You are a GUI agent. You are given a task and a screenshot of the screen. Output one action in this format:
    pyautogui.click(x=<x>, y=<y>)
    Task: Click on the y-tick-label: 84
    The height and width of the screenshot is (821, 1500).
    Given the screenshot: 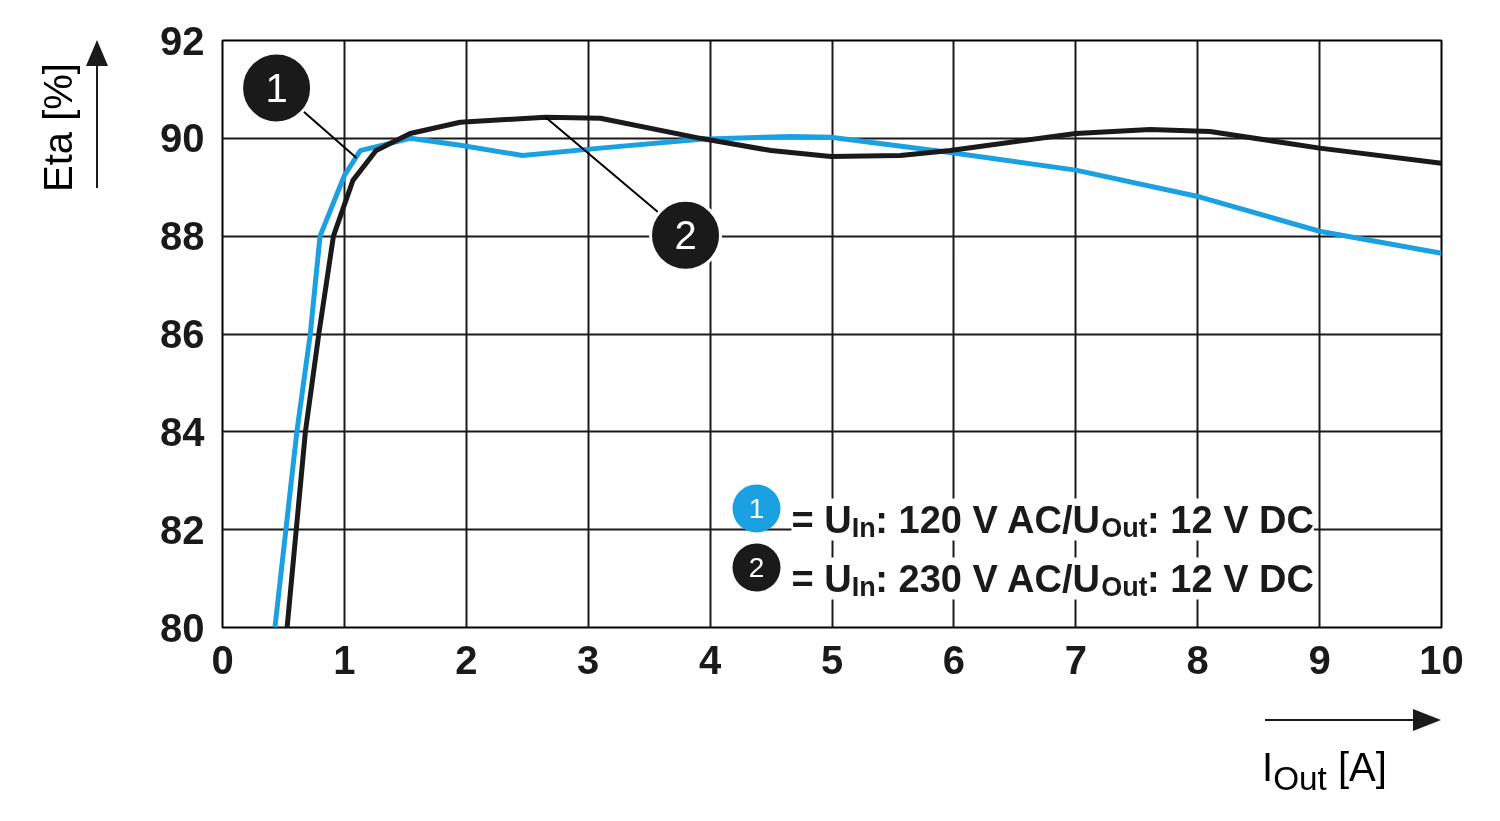 What is the action you would take?
    pyautogui.click(x=183, y=431)
    